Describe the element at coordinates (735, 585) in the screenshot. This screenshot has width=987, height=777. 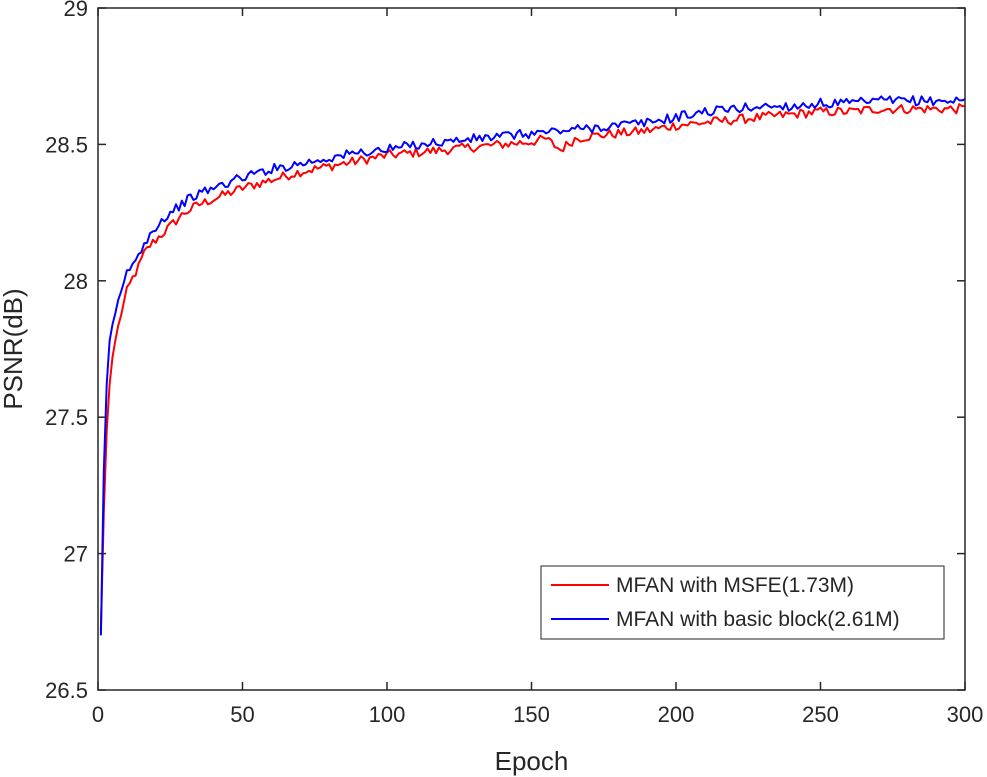
I see `legend-label-msfe: MFAN with MSFE(1.73M)` at that location.